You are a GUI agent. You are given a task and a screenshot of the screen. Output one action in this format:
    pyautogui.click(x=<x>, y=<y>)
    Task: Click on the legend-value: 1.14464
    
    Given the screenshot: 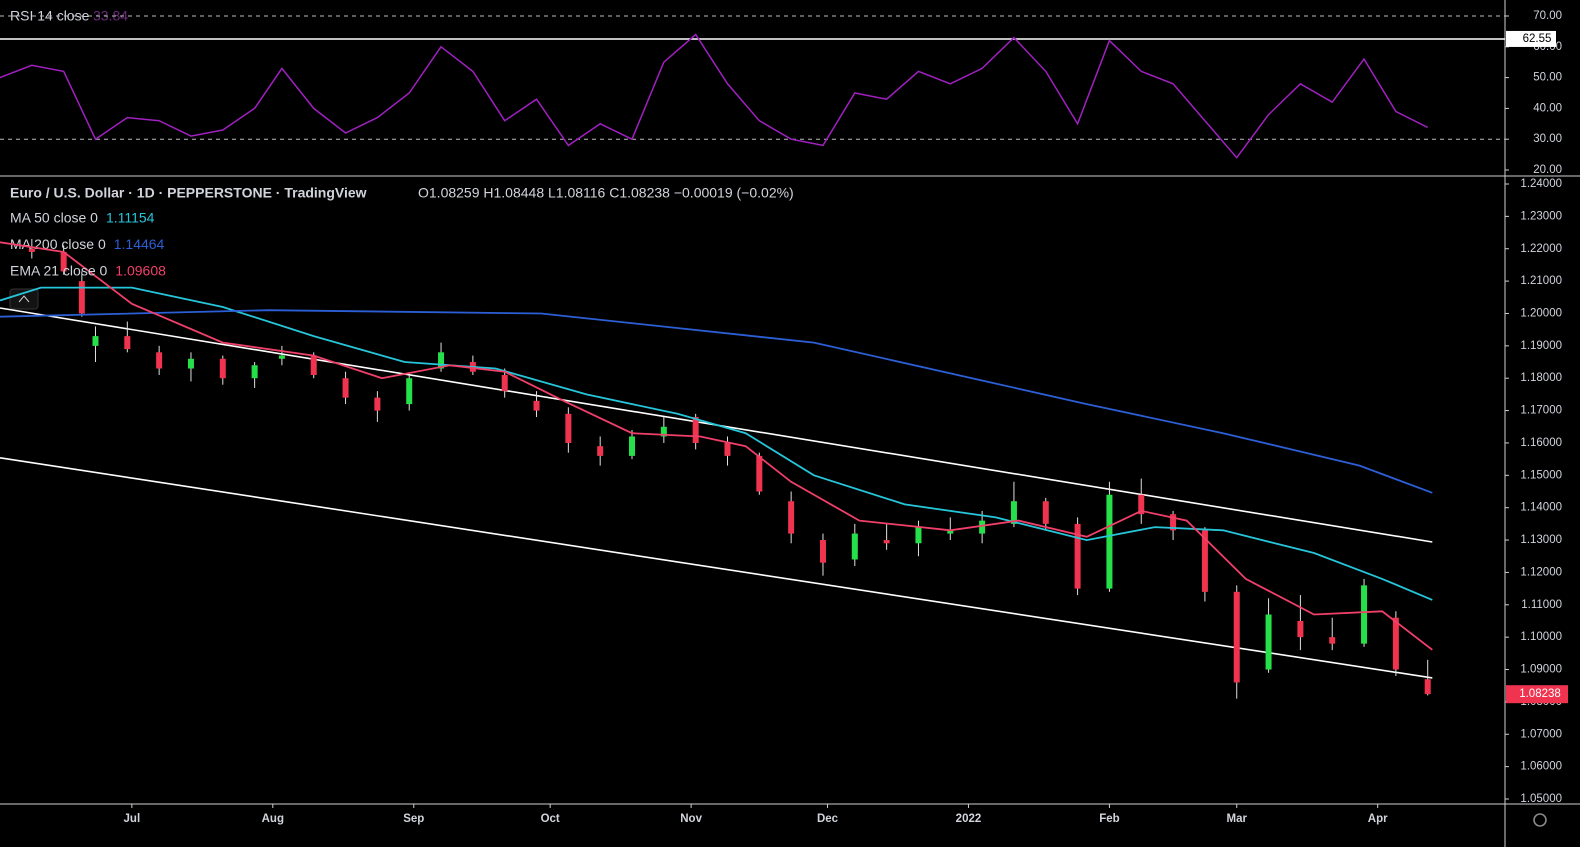 What is the action you would take?
    pyautogui.click(x=139, y=244)
    